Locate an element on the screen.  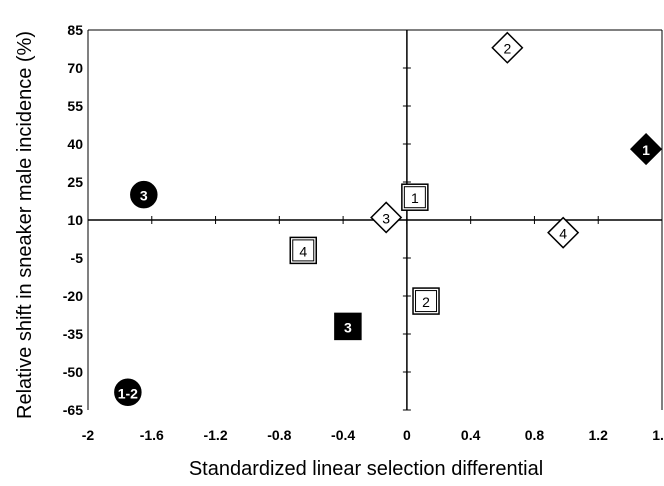
y-tick-label: -35 is located at coordinates (73, 334).